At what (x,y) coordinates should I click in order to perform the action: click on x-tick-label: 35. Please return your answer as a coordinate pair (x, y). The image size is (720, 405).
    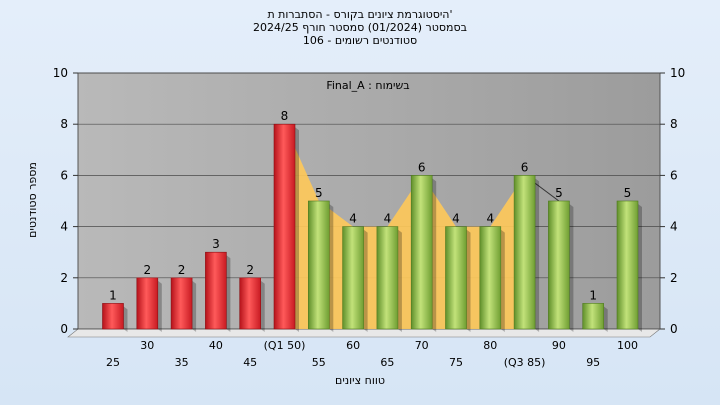
    Looking at the image, I should click on (182, 362).